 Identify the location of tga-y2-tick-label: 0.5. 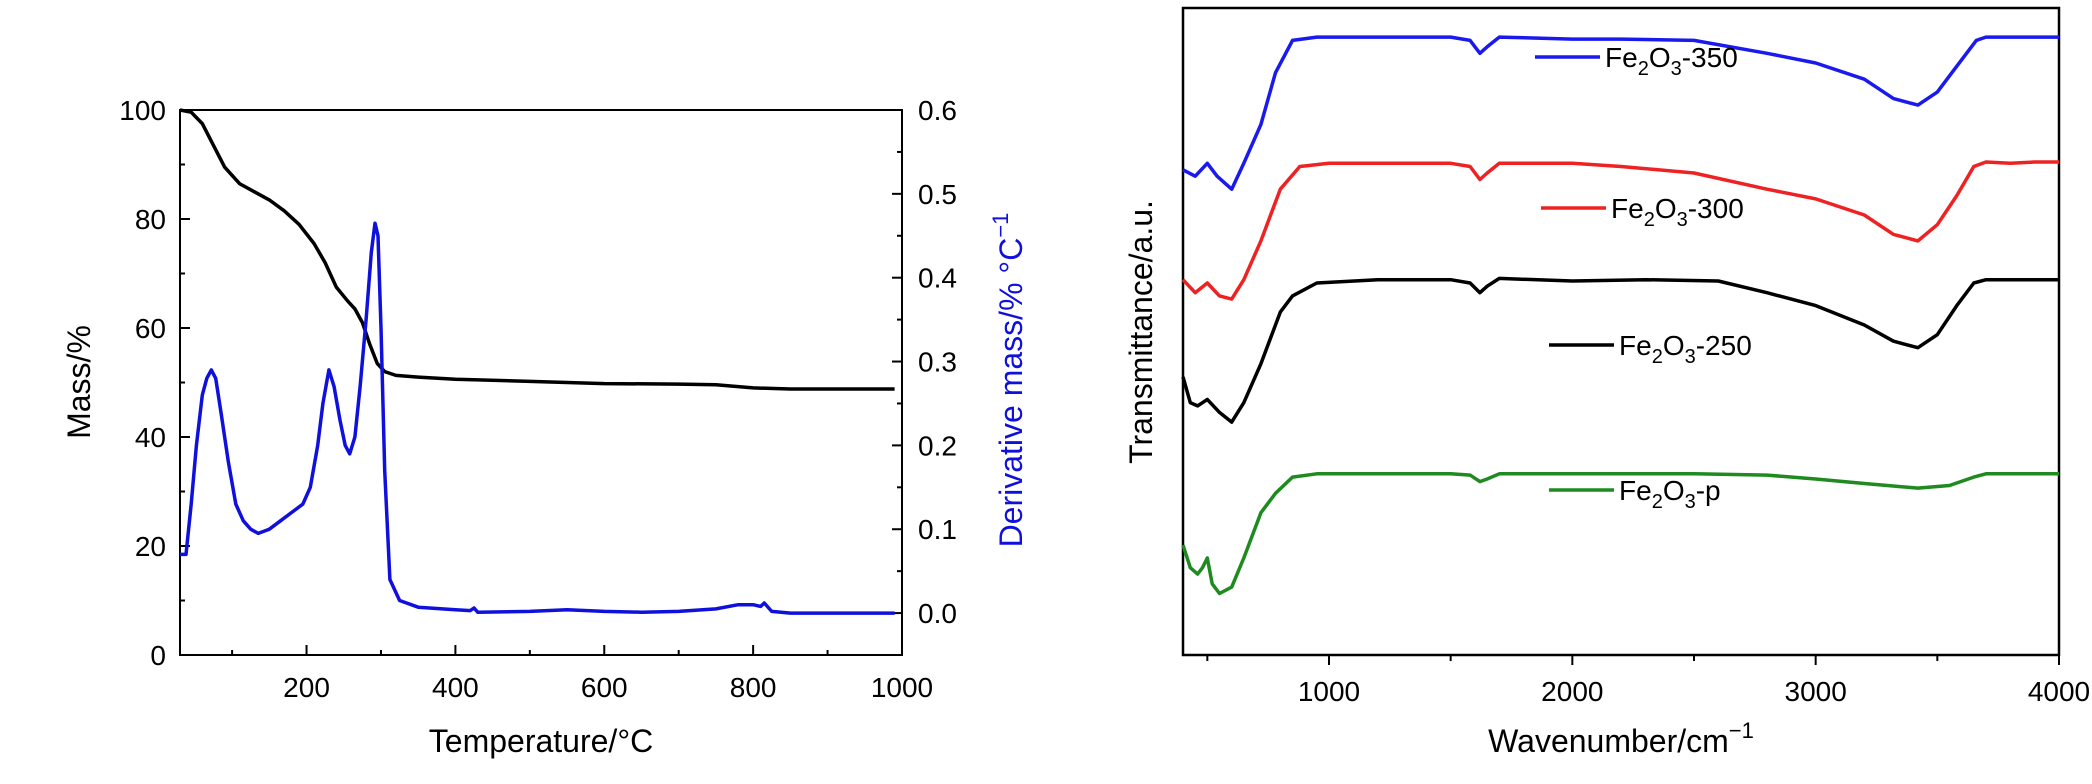
(937, 194).